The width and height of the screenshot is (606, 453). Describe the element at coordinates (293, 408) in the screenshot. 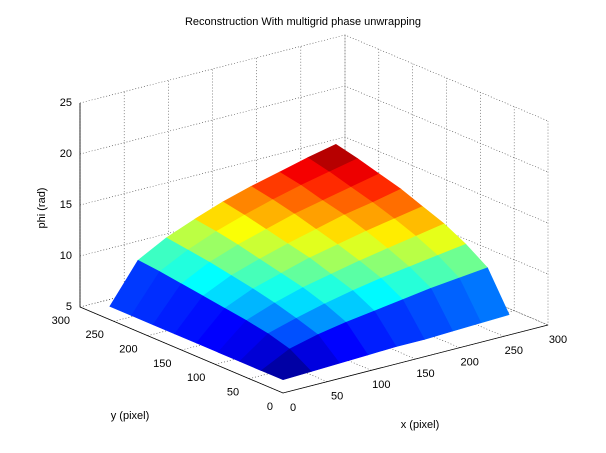

I see `x-tick-label: 0` at that location.